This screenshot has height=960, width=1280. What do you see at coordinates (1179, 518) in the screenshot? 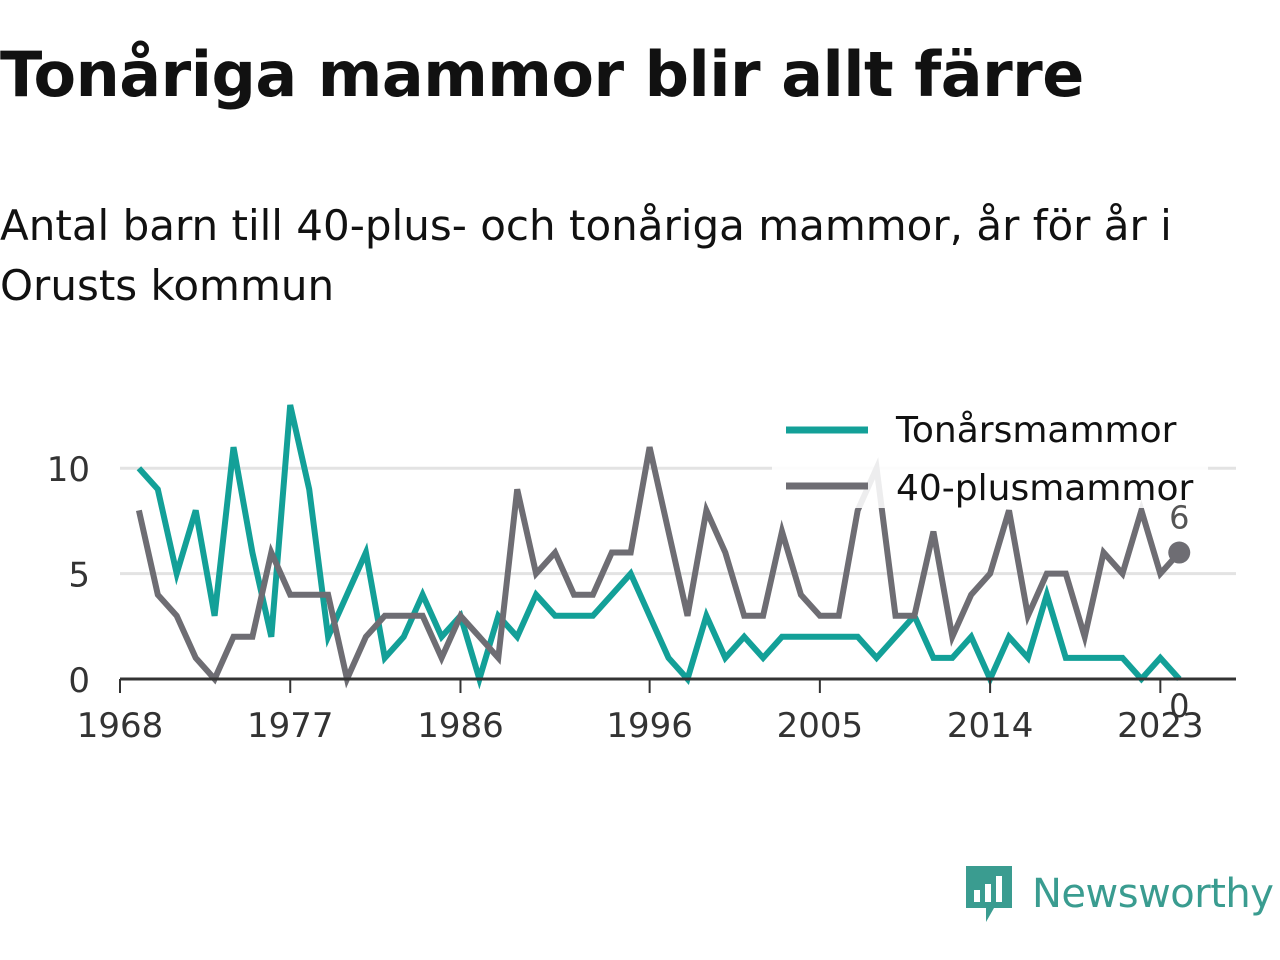
I see `end-value-label-1: 6` at bounding box center [1179, 518].